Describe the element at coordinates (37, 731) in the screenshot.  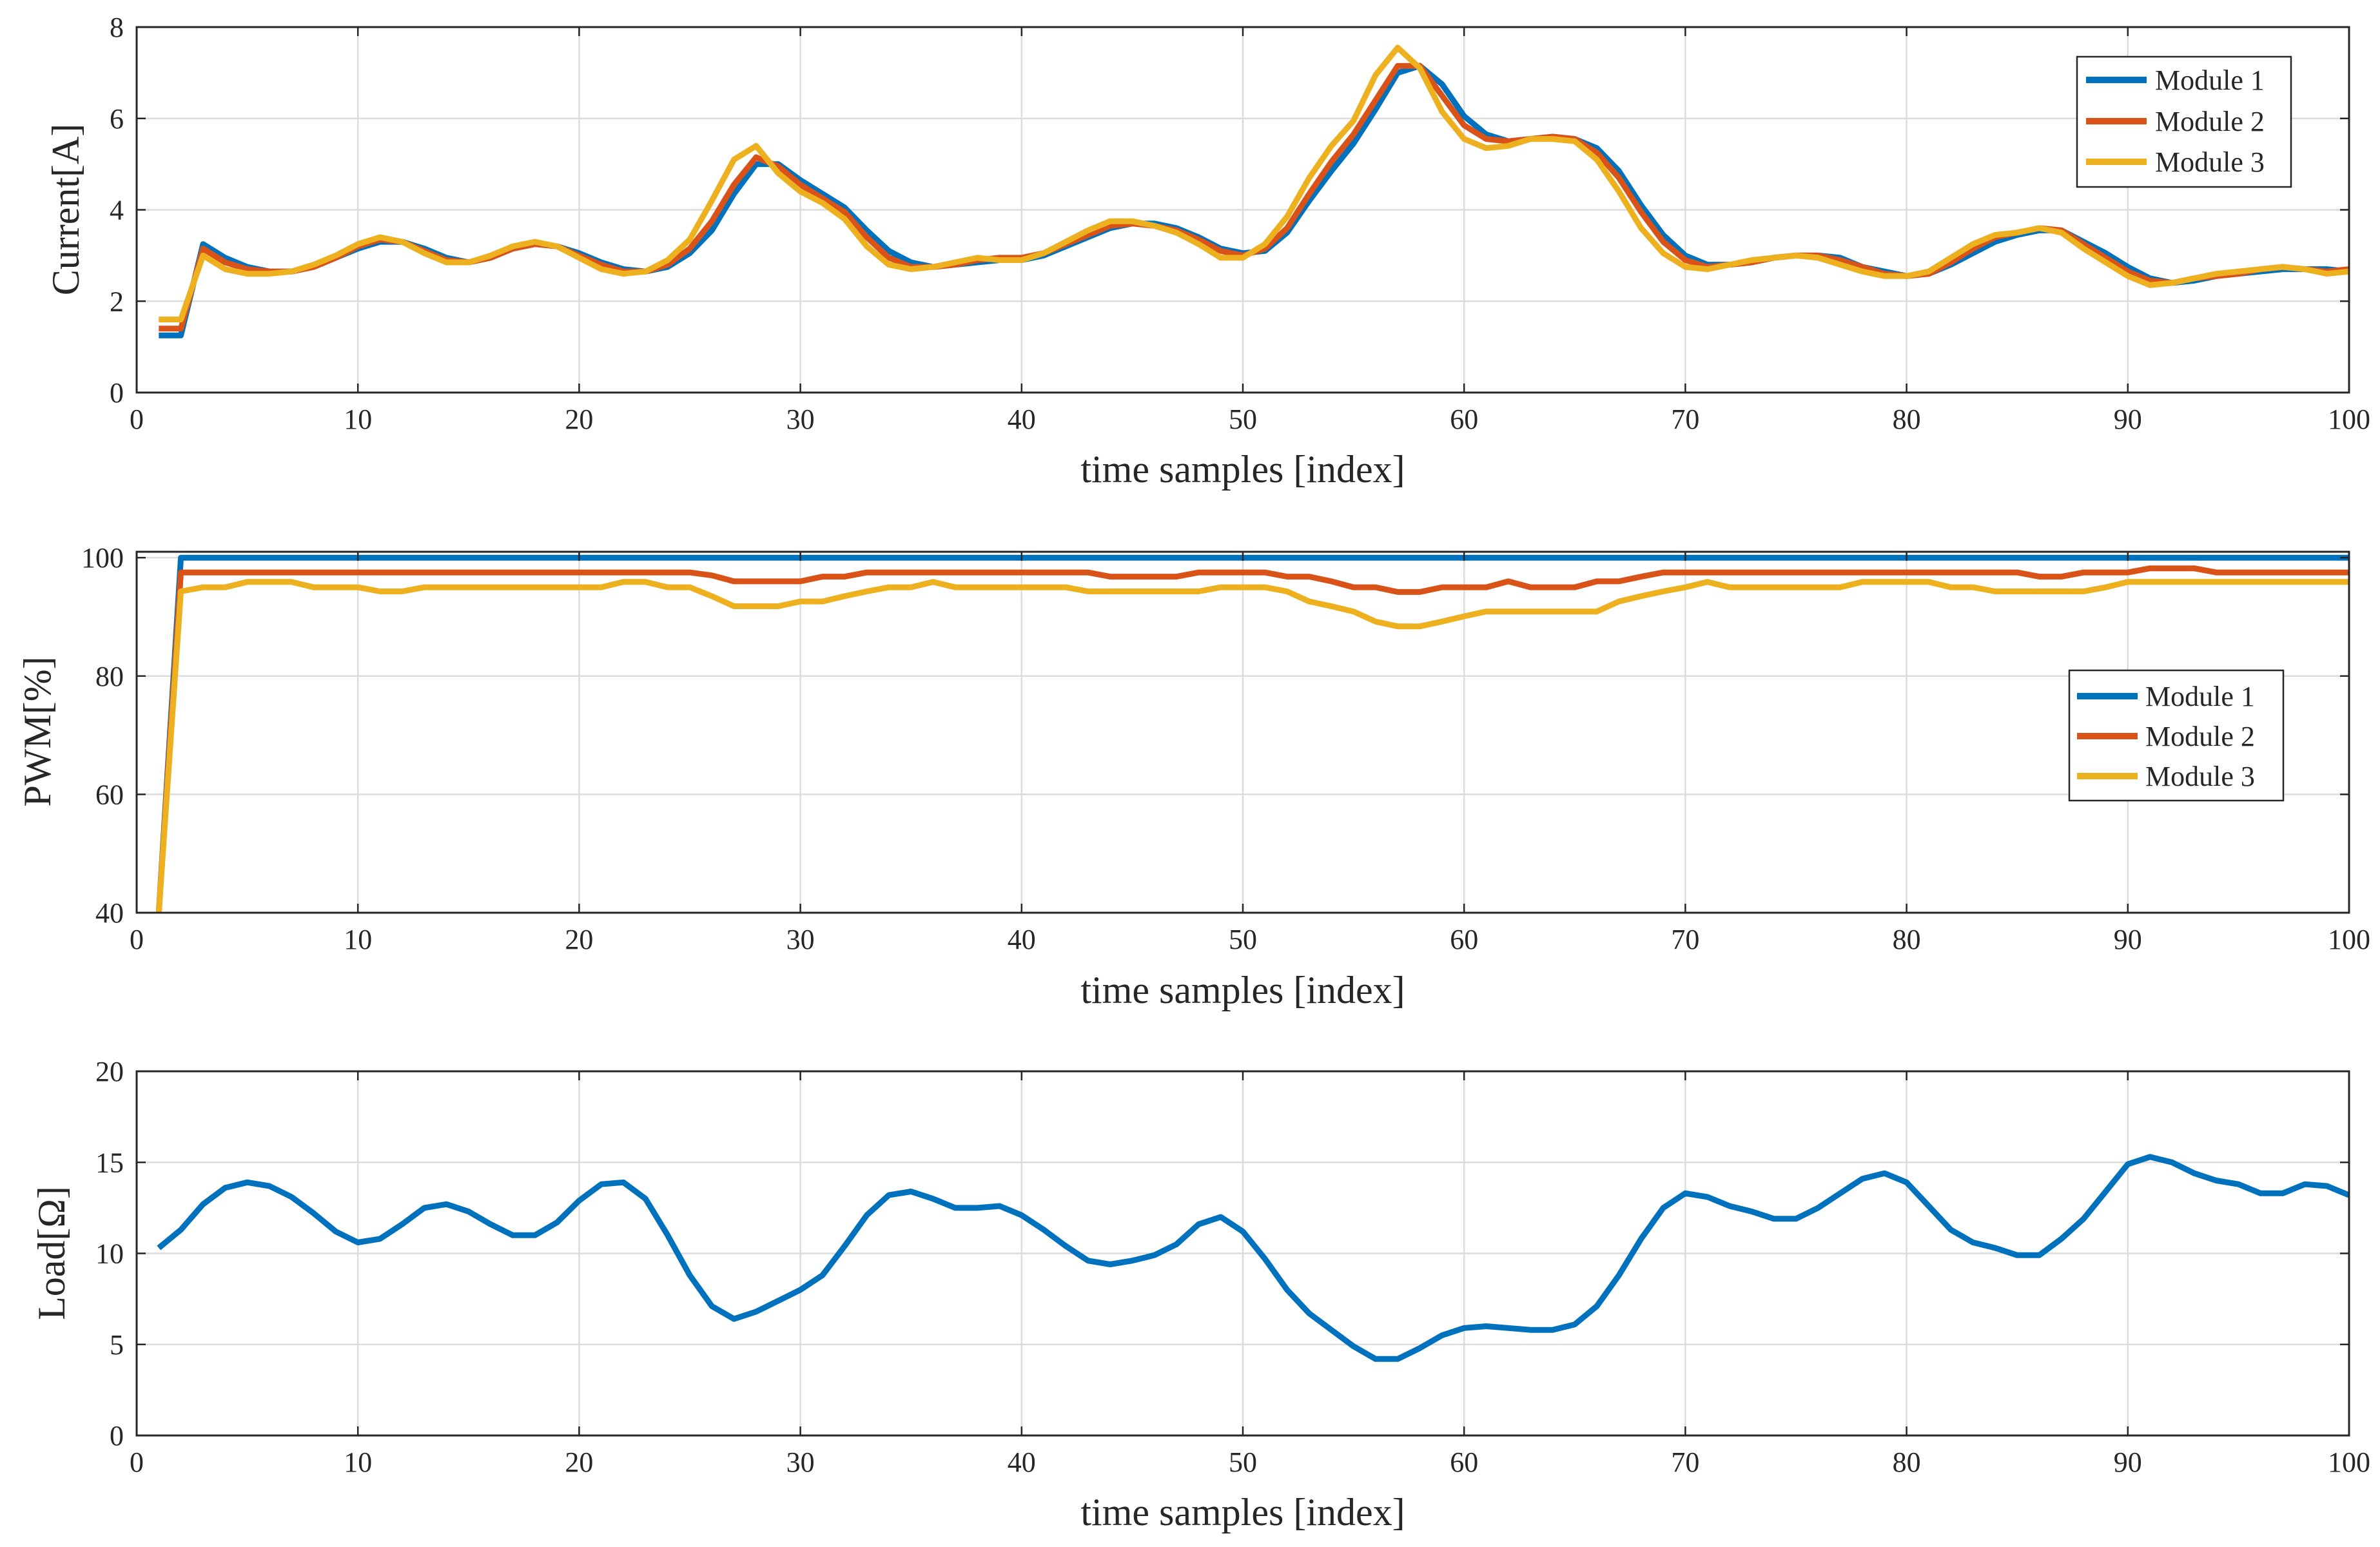
I see `pwm-ylabel: PWM[%]` at that location.